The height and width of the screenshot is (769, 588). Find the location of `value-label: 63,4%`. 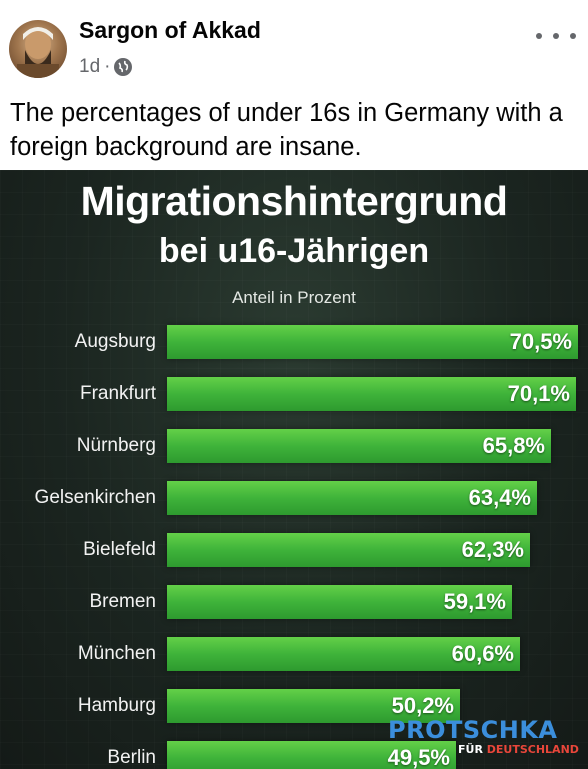

value-label: 63,4% is located at coordinates (499, 497).